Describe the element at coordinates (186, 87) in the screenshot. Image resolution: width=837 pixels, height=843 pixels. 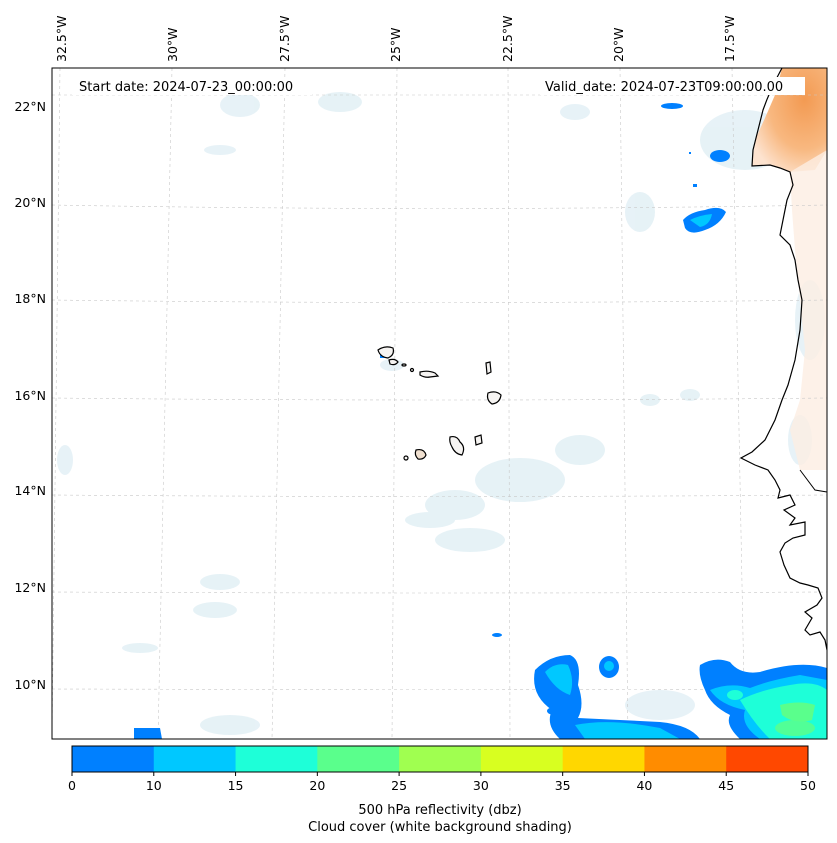
I see `start-date-text: Start date: 2024-07-23_00:00:00` at that location.